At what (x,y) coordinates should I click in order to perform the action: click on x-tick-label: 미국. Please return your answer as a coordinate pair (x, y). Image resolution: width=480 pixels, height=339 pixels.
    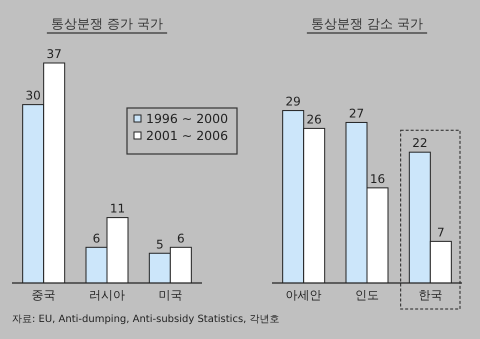
    Looking at the image, I should click on (170, 295).